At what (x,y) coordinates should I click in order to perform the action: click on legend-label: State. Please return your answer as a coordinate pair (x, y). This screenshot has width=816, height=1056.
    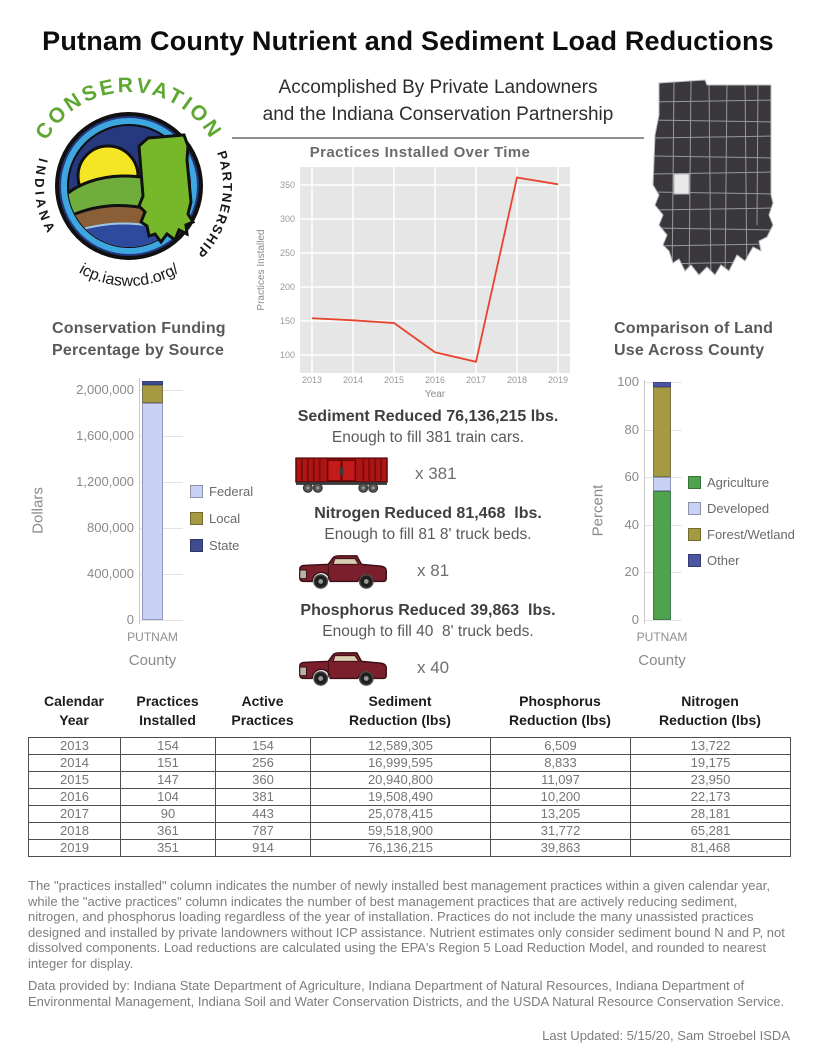
    Looking at the image, I should click on (224, 545).